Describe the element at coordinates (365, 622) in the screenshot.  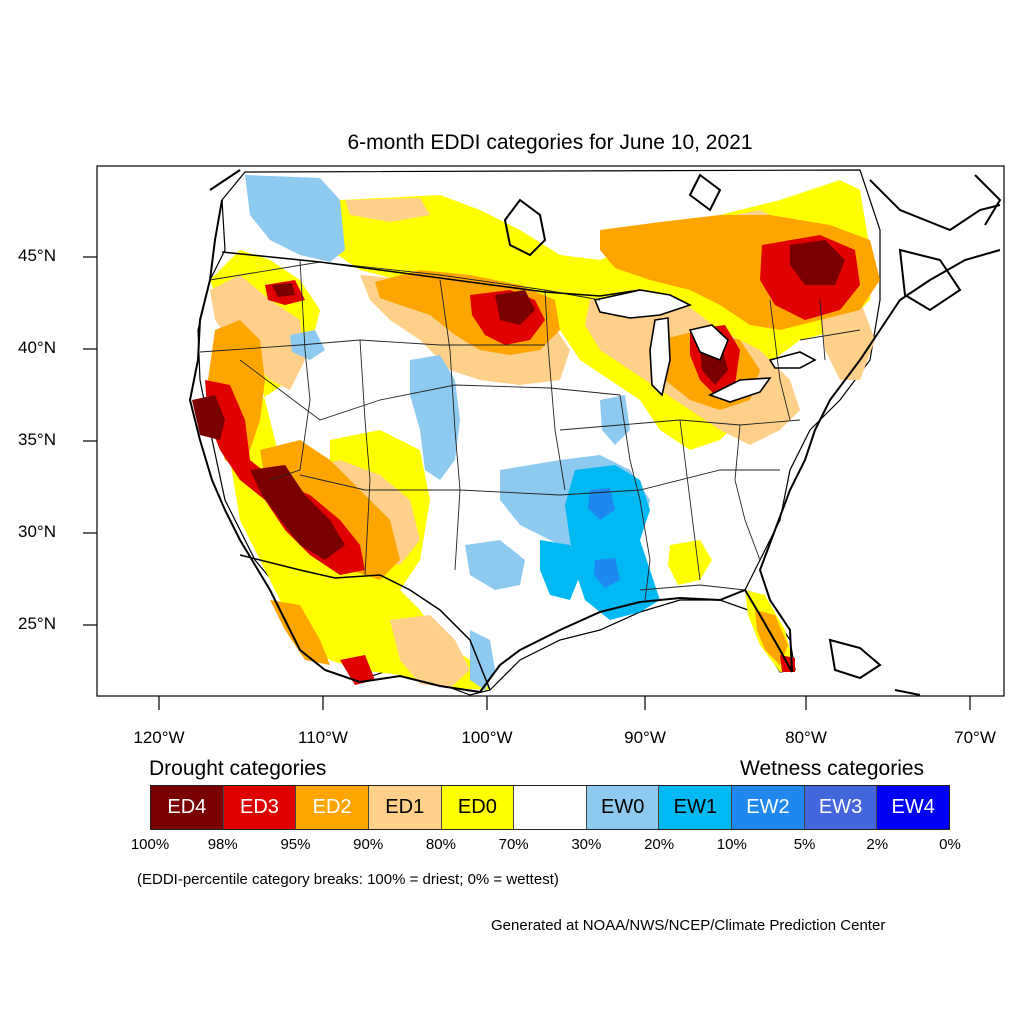
I see `mexico-border` at that location.